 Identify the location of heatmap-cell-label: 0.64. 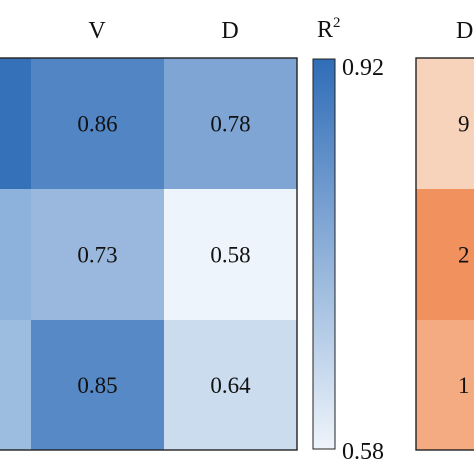
(230, 385).